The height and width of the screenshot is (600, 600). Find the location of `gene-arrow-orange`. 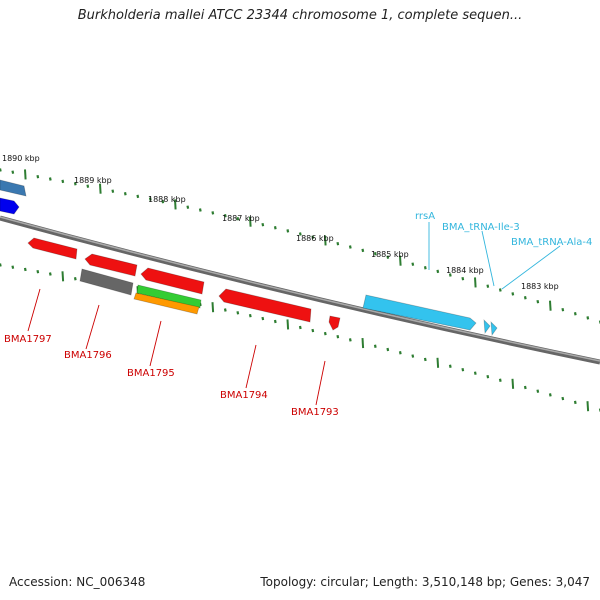

gene-arrow-orange is located at coordinates (166, 303).